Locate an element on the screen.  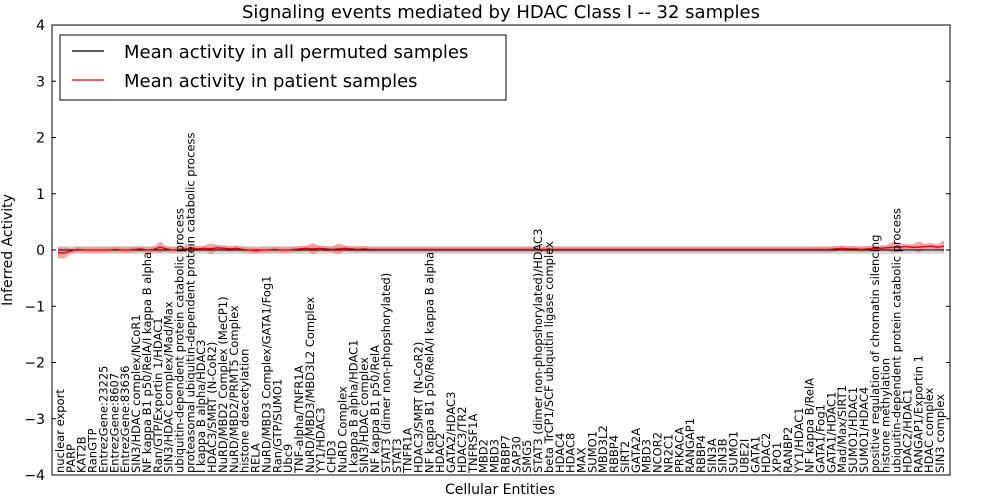
entity-label: RanGTP is located at coordinates (93, 450).